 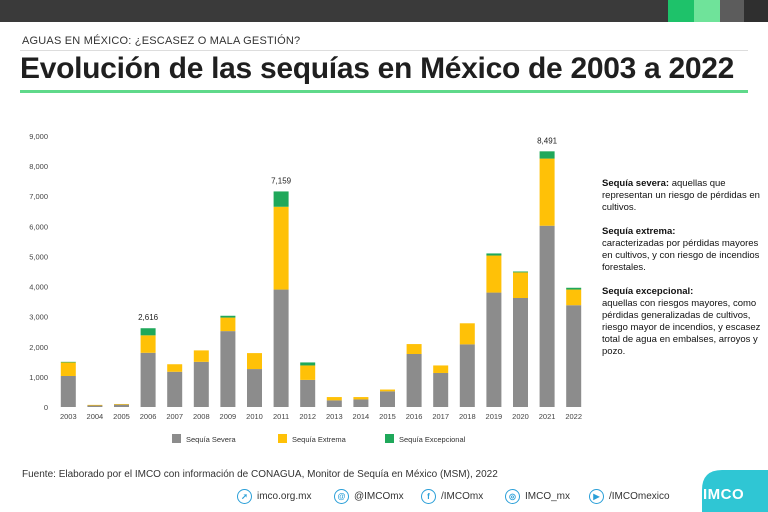 What do you see at coordinates (307, 416) in the screenshot?
I see `x-tick-label: 2012` at bounding box center [307, 416].